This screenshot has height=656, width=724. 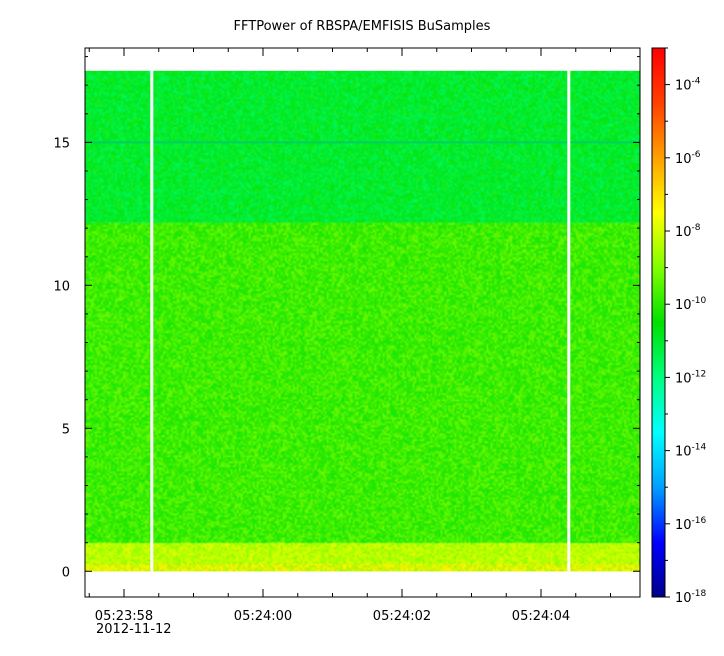 I want to click on y-tick-label-1: 5, so click(x=66, y=429).